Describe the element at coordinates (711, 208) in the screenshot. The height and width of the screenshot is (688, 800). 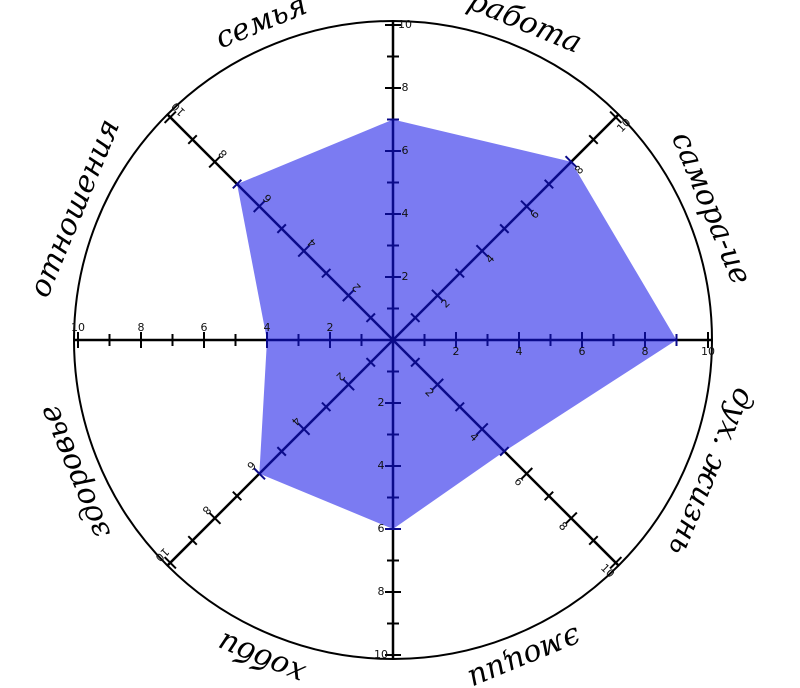
I see `sector-label: самора-ие` at that location.